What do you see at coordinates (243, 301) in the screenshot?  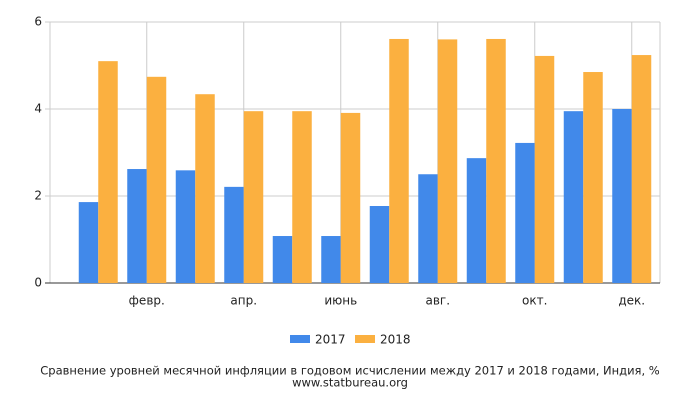 I see `x-tick-label: апр.` at bounding box center [243, 301].